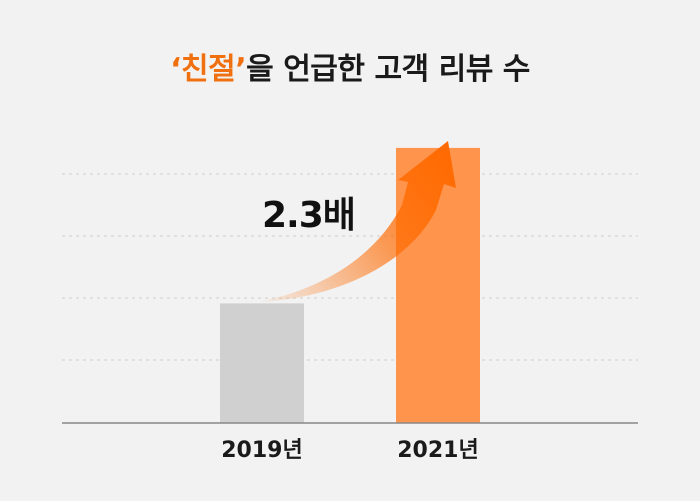 This screenshot has width=700, height=501. Describe the element at coordinates (437, 450) in the screenshot. I see `x-tick-label: 2021년` at that location.